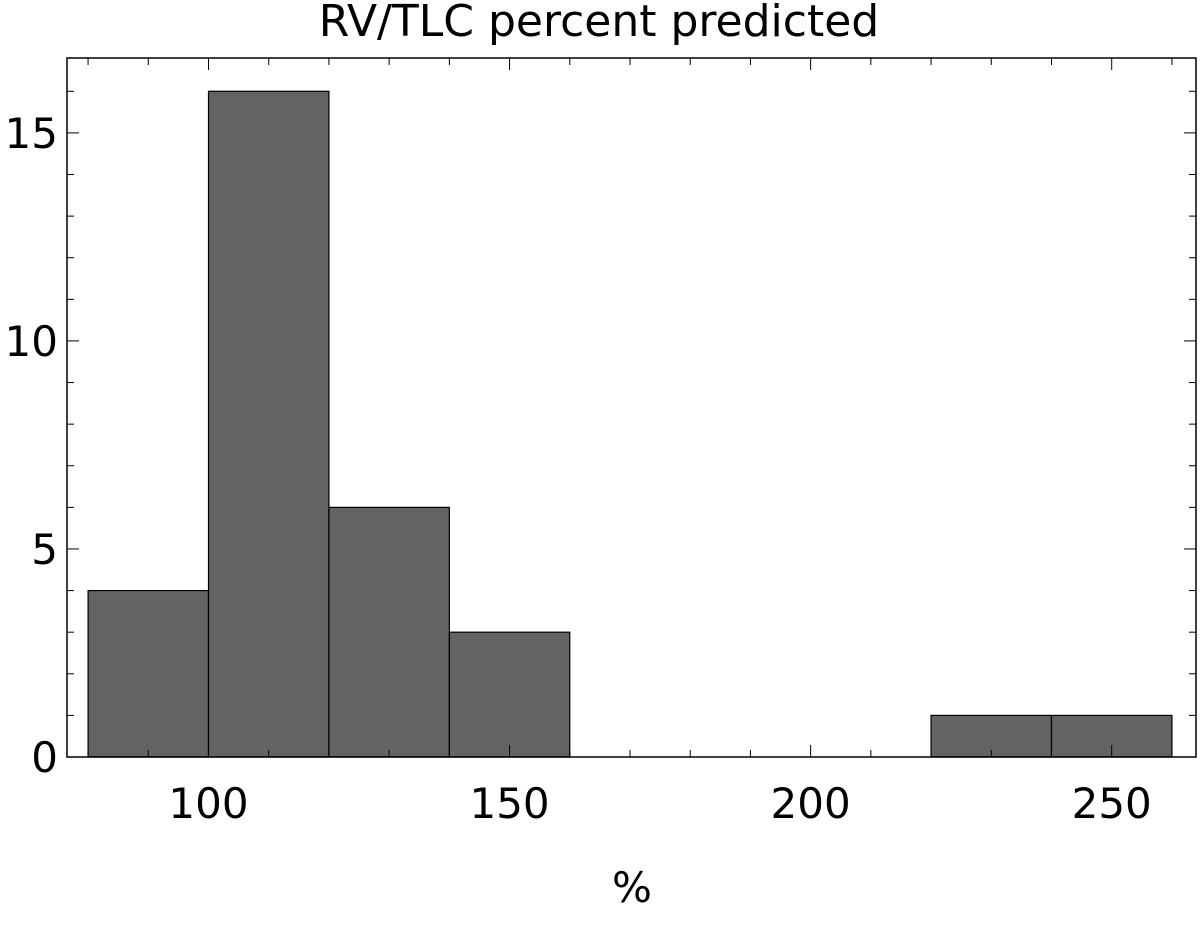 The width and height of the screenshot is (1200, 925). What do you see at coordinates (31, 133) in the screenshot?
I see `y-tick-label: 15` at bounding box center [31, 133].